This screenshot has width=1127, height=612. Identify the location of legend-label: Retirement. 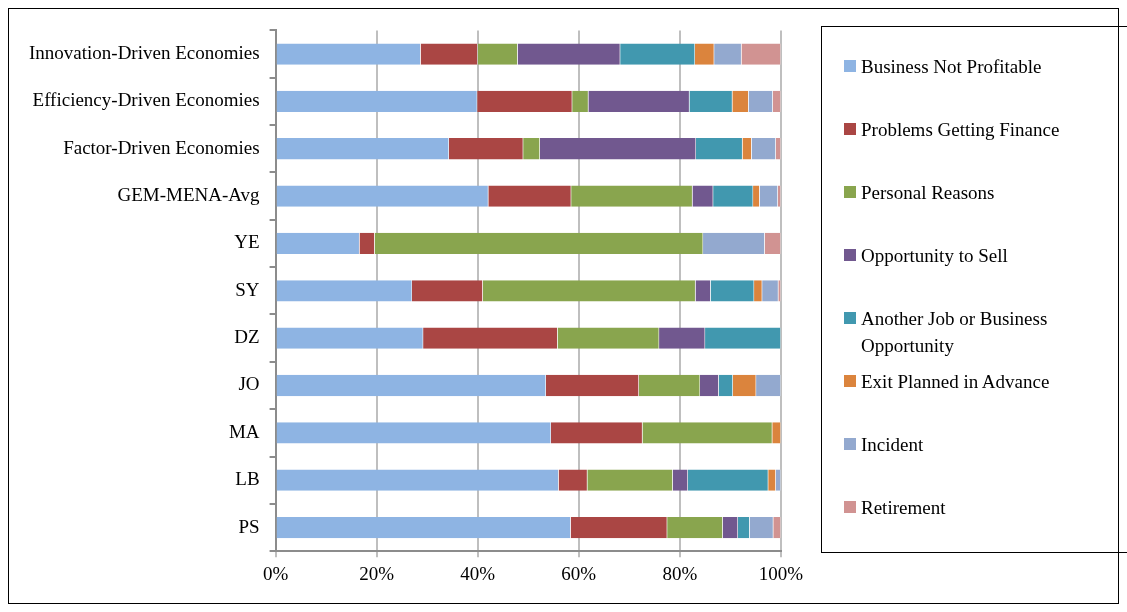
(903, 508).